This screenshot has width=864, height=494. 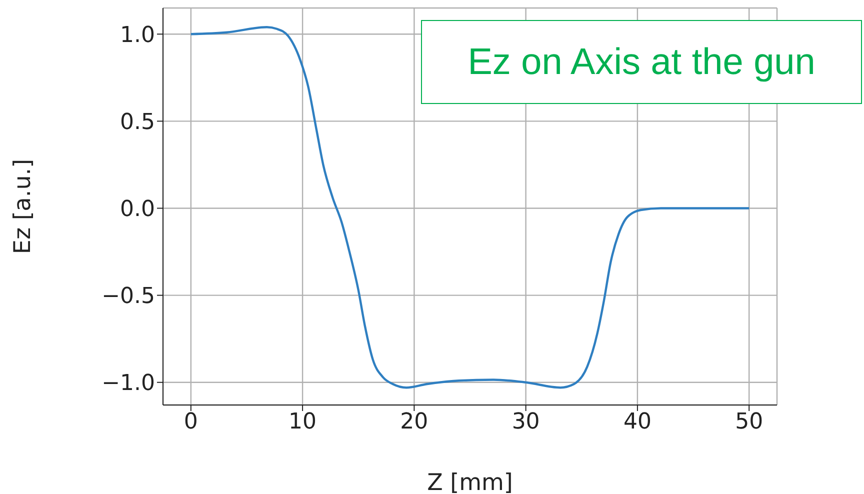 What do you see at coordinates (470, 482) in the screenshot?
I see `x-axis-title: Z [mm]` at bounding box center [470, 482].